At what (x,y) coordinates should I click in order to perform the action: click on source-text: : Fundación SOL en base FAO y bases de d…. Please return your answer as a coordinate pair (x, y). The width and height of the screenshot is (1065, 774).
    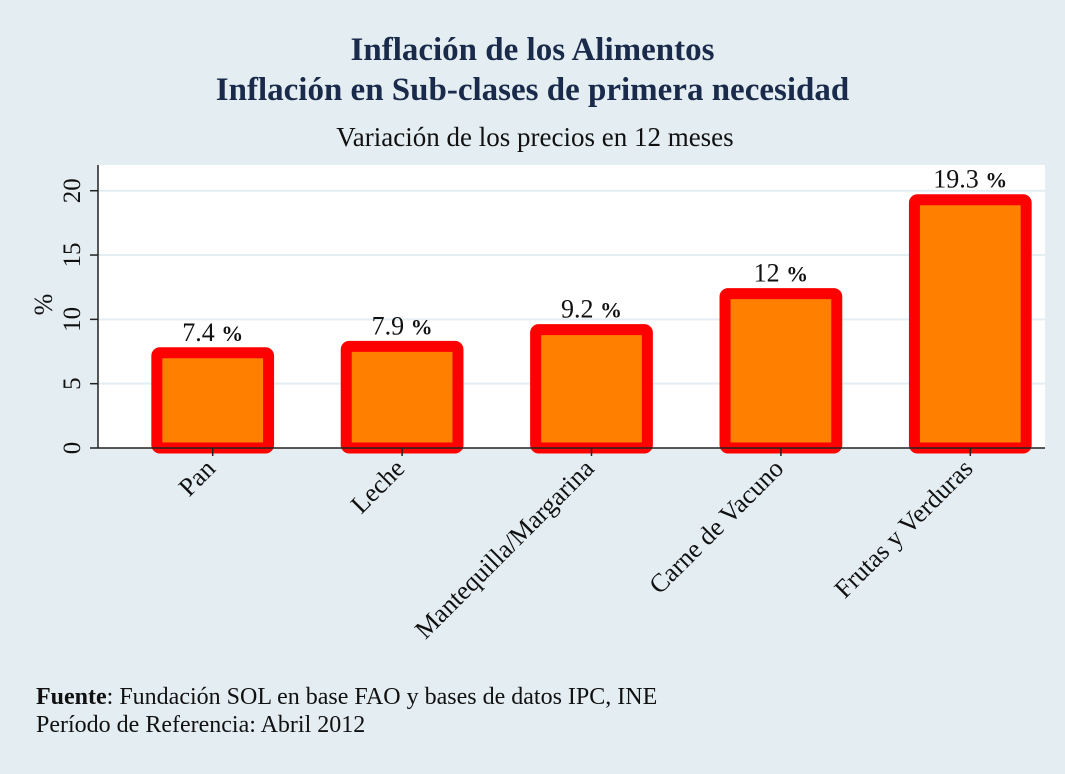
    Looking at the image, I should click on (382, 697).